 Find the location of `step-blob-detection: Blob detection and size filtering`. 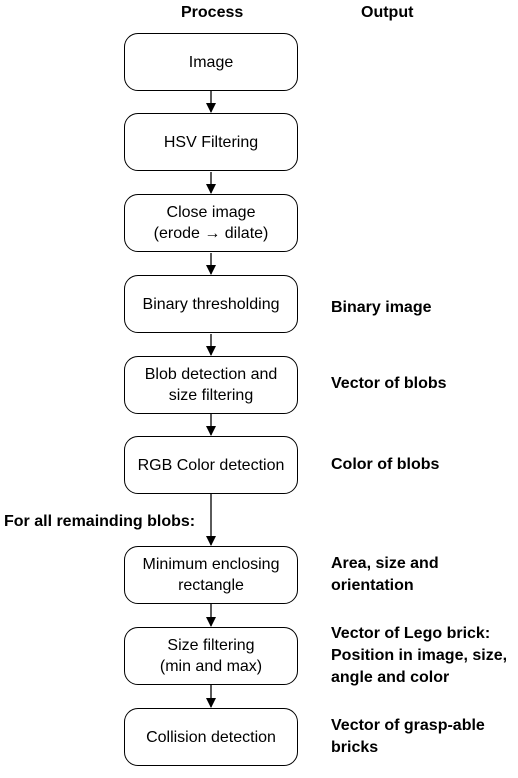

step-blob-detection: Blob detection and size filtering is located at coordinates (211, 385).